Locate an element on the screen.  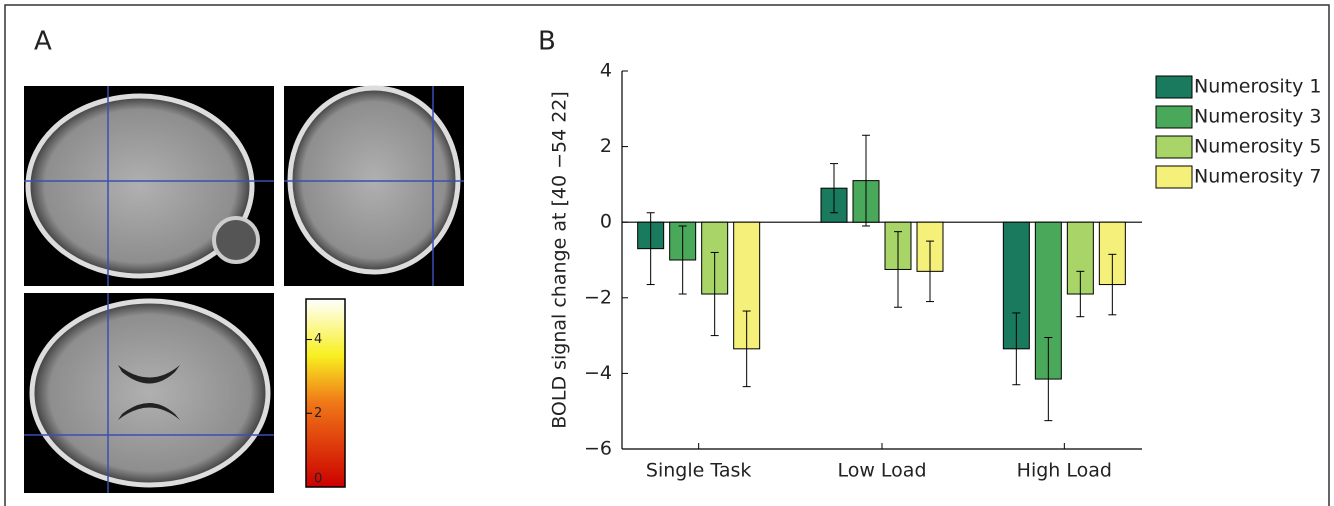
y-tick-label: −6 is located at coordinates (598, 449).